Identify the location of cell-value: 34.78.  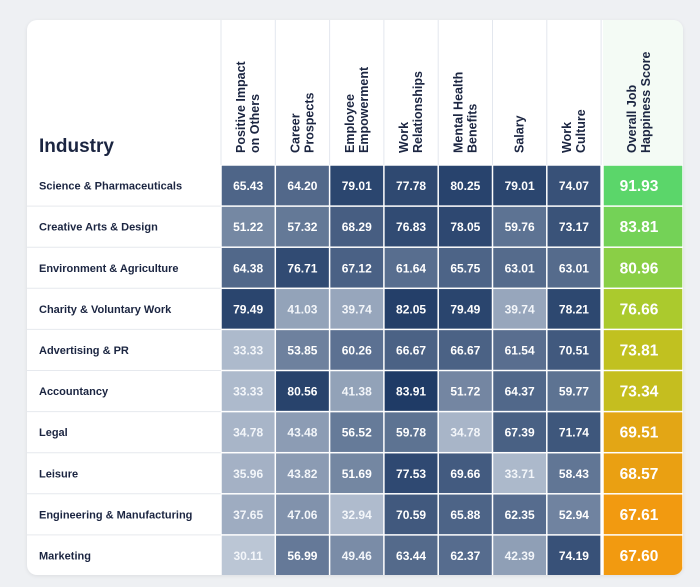
(465, 433).